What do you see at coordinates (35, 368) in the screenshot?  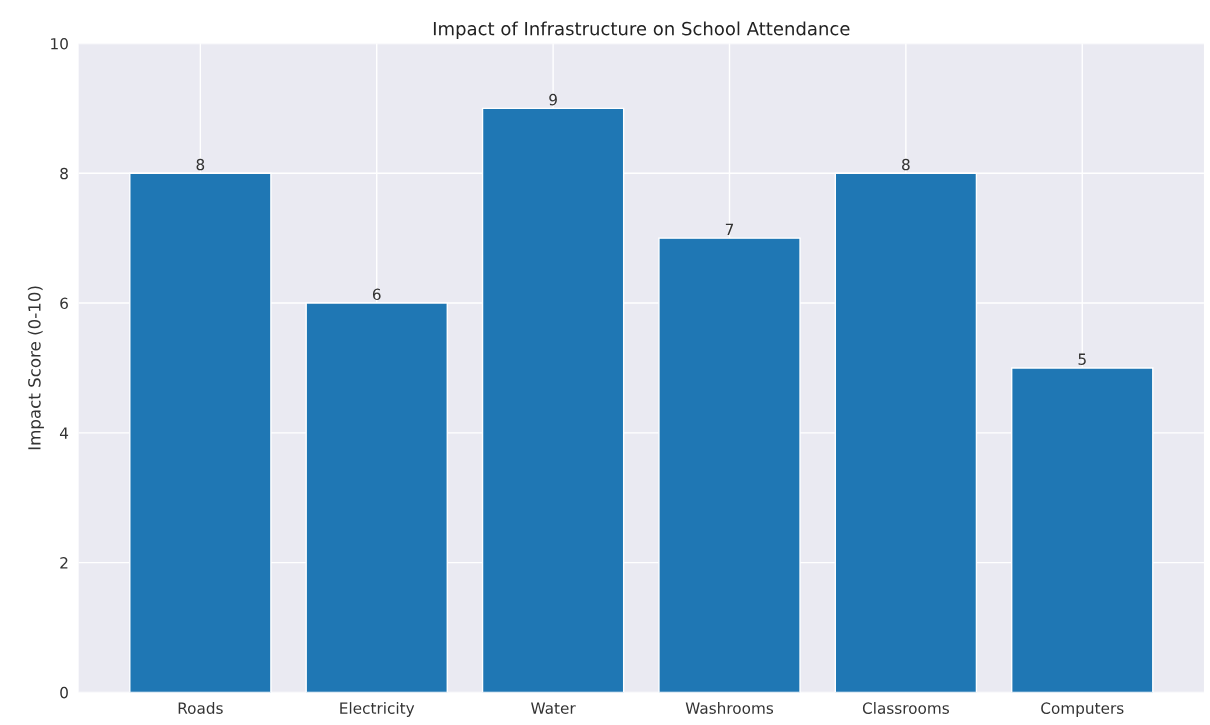 I see `y-axis-title: Impact Score (0-10)` at bounding box center [35, 368].